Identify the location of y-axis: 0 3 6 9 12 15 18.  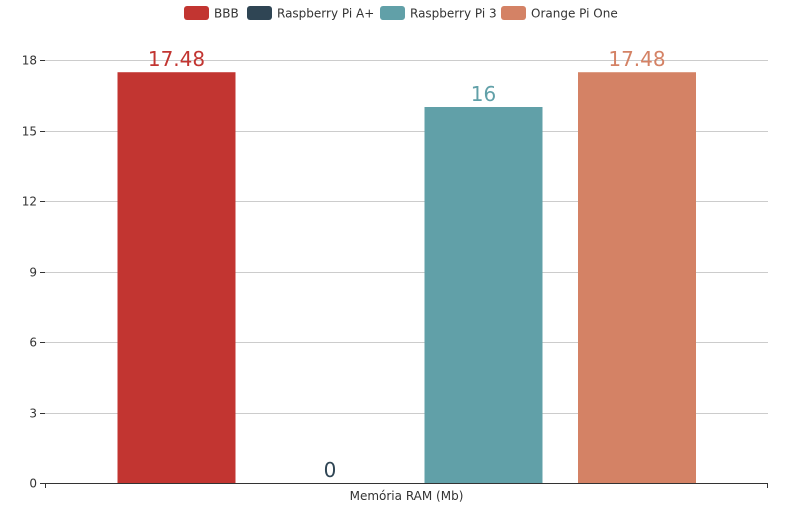
(33, 272).